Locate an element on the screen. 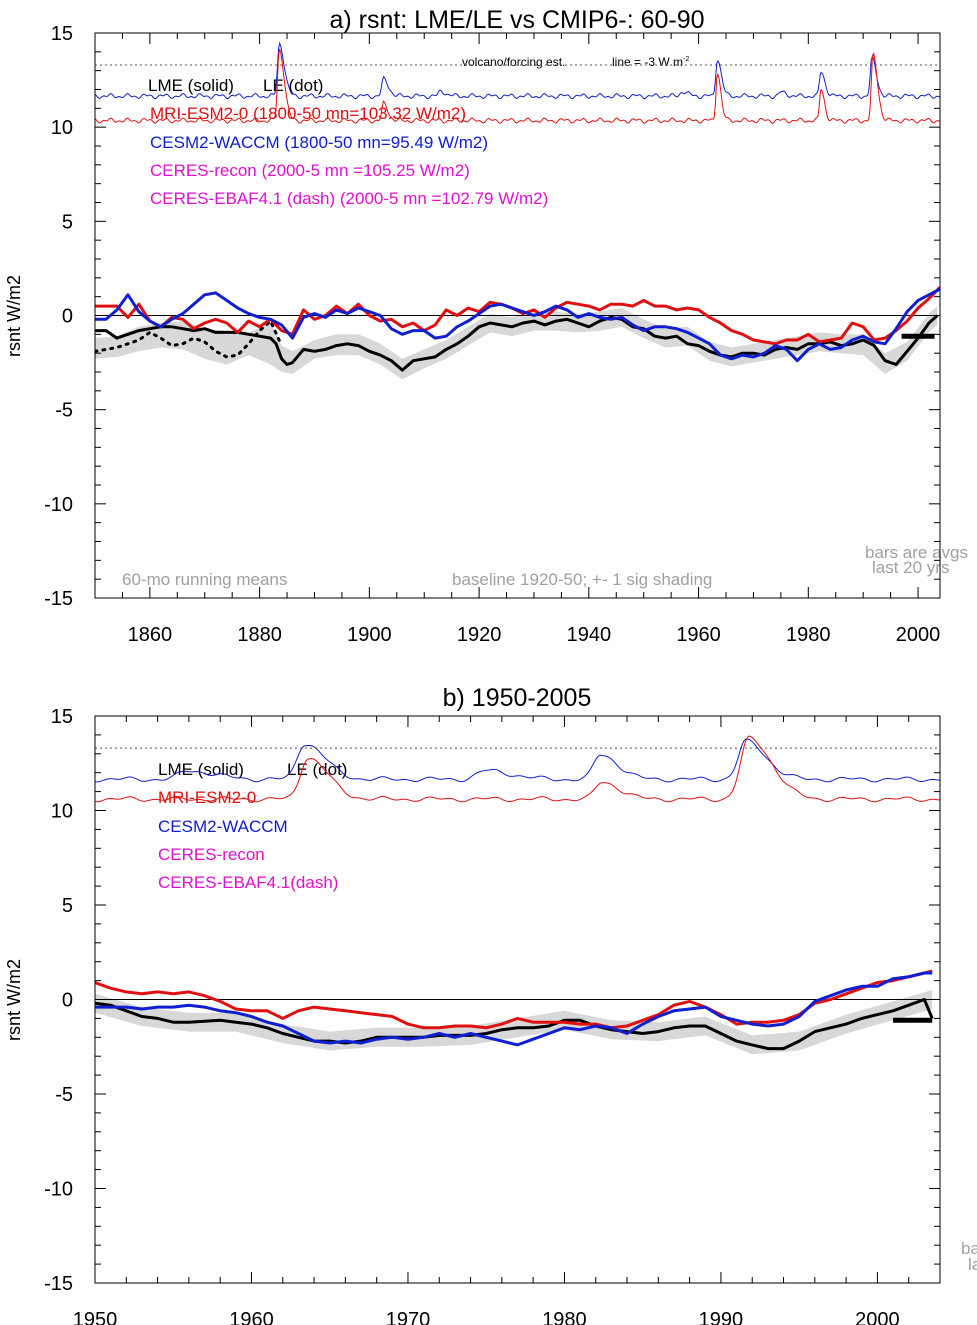 The width and height of the screenshot is (977, 1325). panel-b-ytick-label: -15 is located at coordinates (58, 1284).